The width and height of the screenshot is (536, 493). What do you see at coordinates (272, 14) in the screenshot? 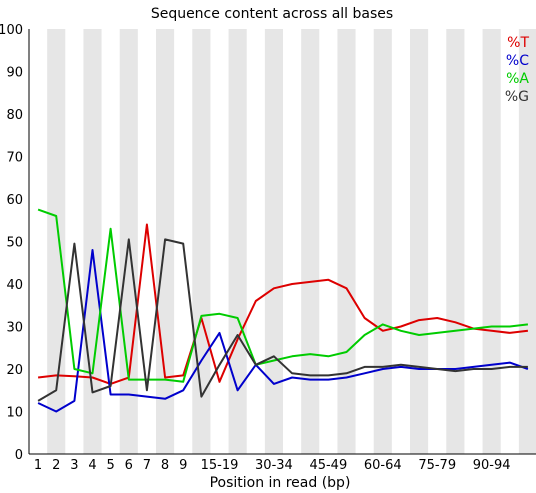
I see `chart-title: Sequence content across all bases` at bounding box center [272, 14].